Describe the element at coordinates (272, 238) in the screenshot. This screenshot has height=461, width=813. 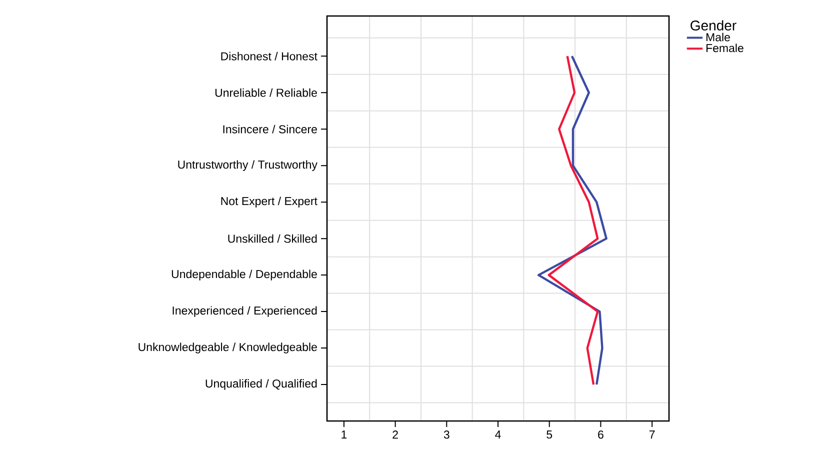
I see `y-tick-label: Unskilled / Skilled` at that location.